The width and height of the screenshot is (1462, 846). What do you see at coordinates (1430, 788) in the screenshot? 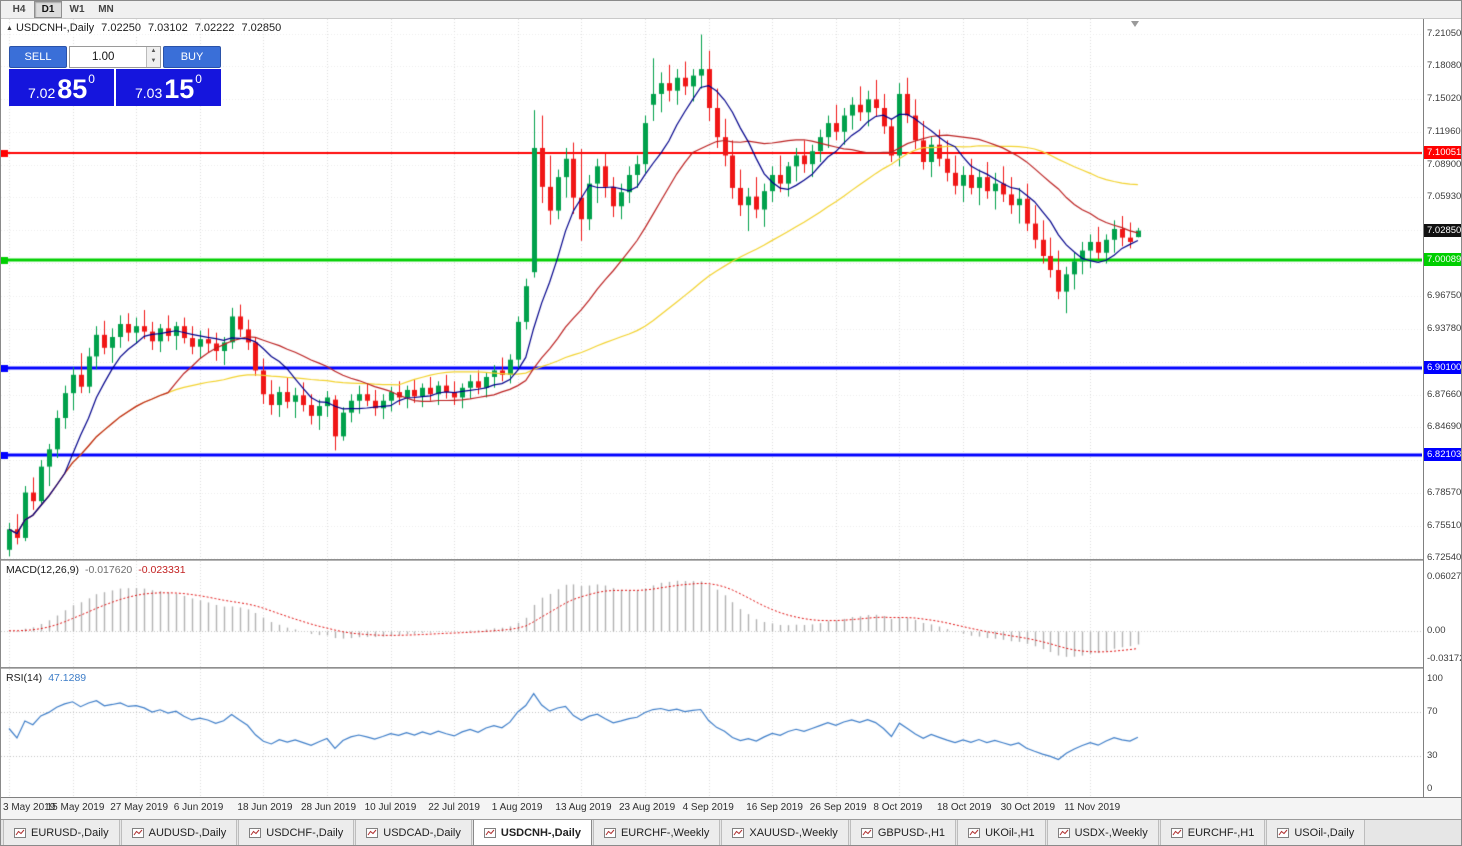
I see `rsi-scale-label: 0` at bounding box center [1430, 788].